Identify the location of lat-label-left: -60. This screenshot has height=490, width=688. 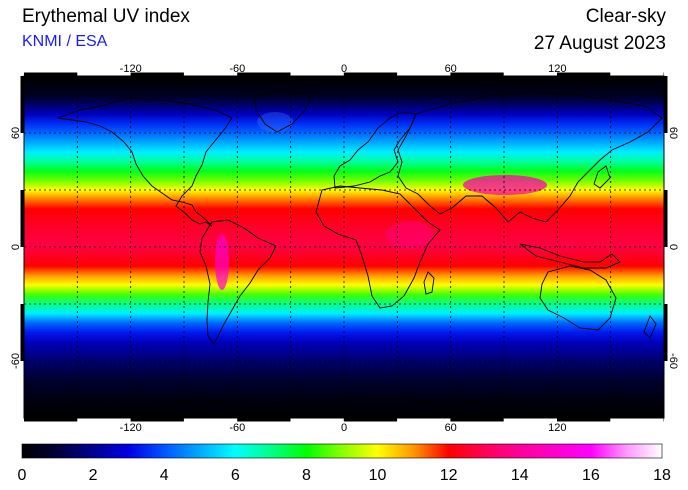
(16, 361).